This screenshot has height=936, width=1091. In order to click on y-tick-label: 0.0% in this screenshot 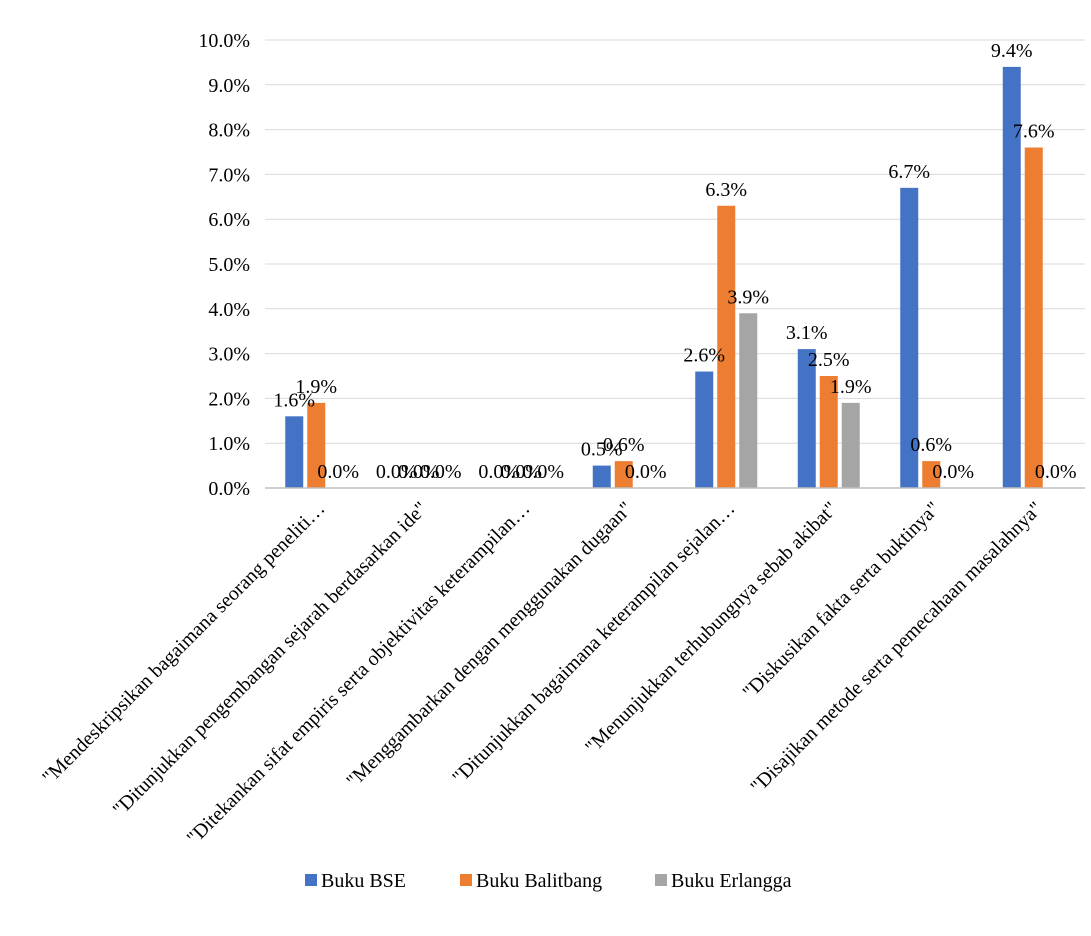, I will do `click(229, 489)`.